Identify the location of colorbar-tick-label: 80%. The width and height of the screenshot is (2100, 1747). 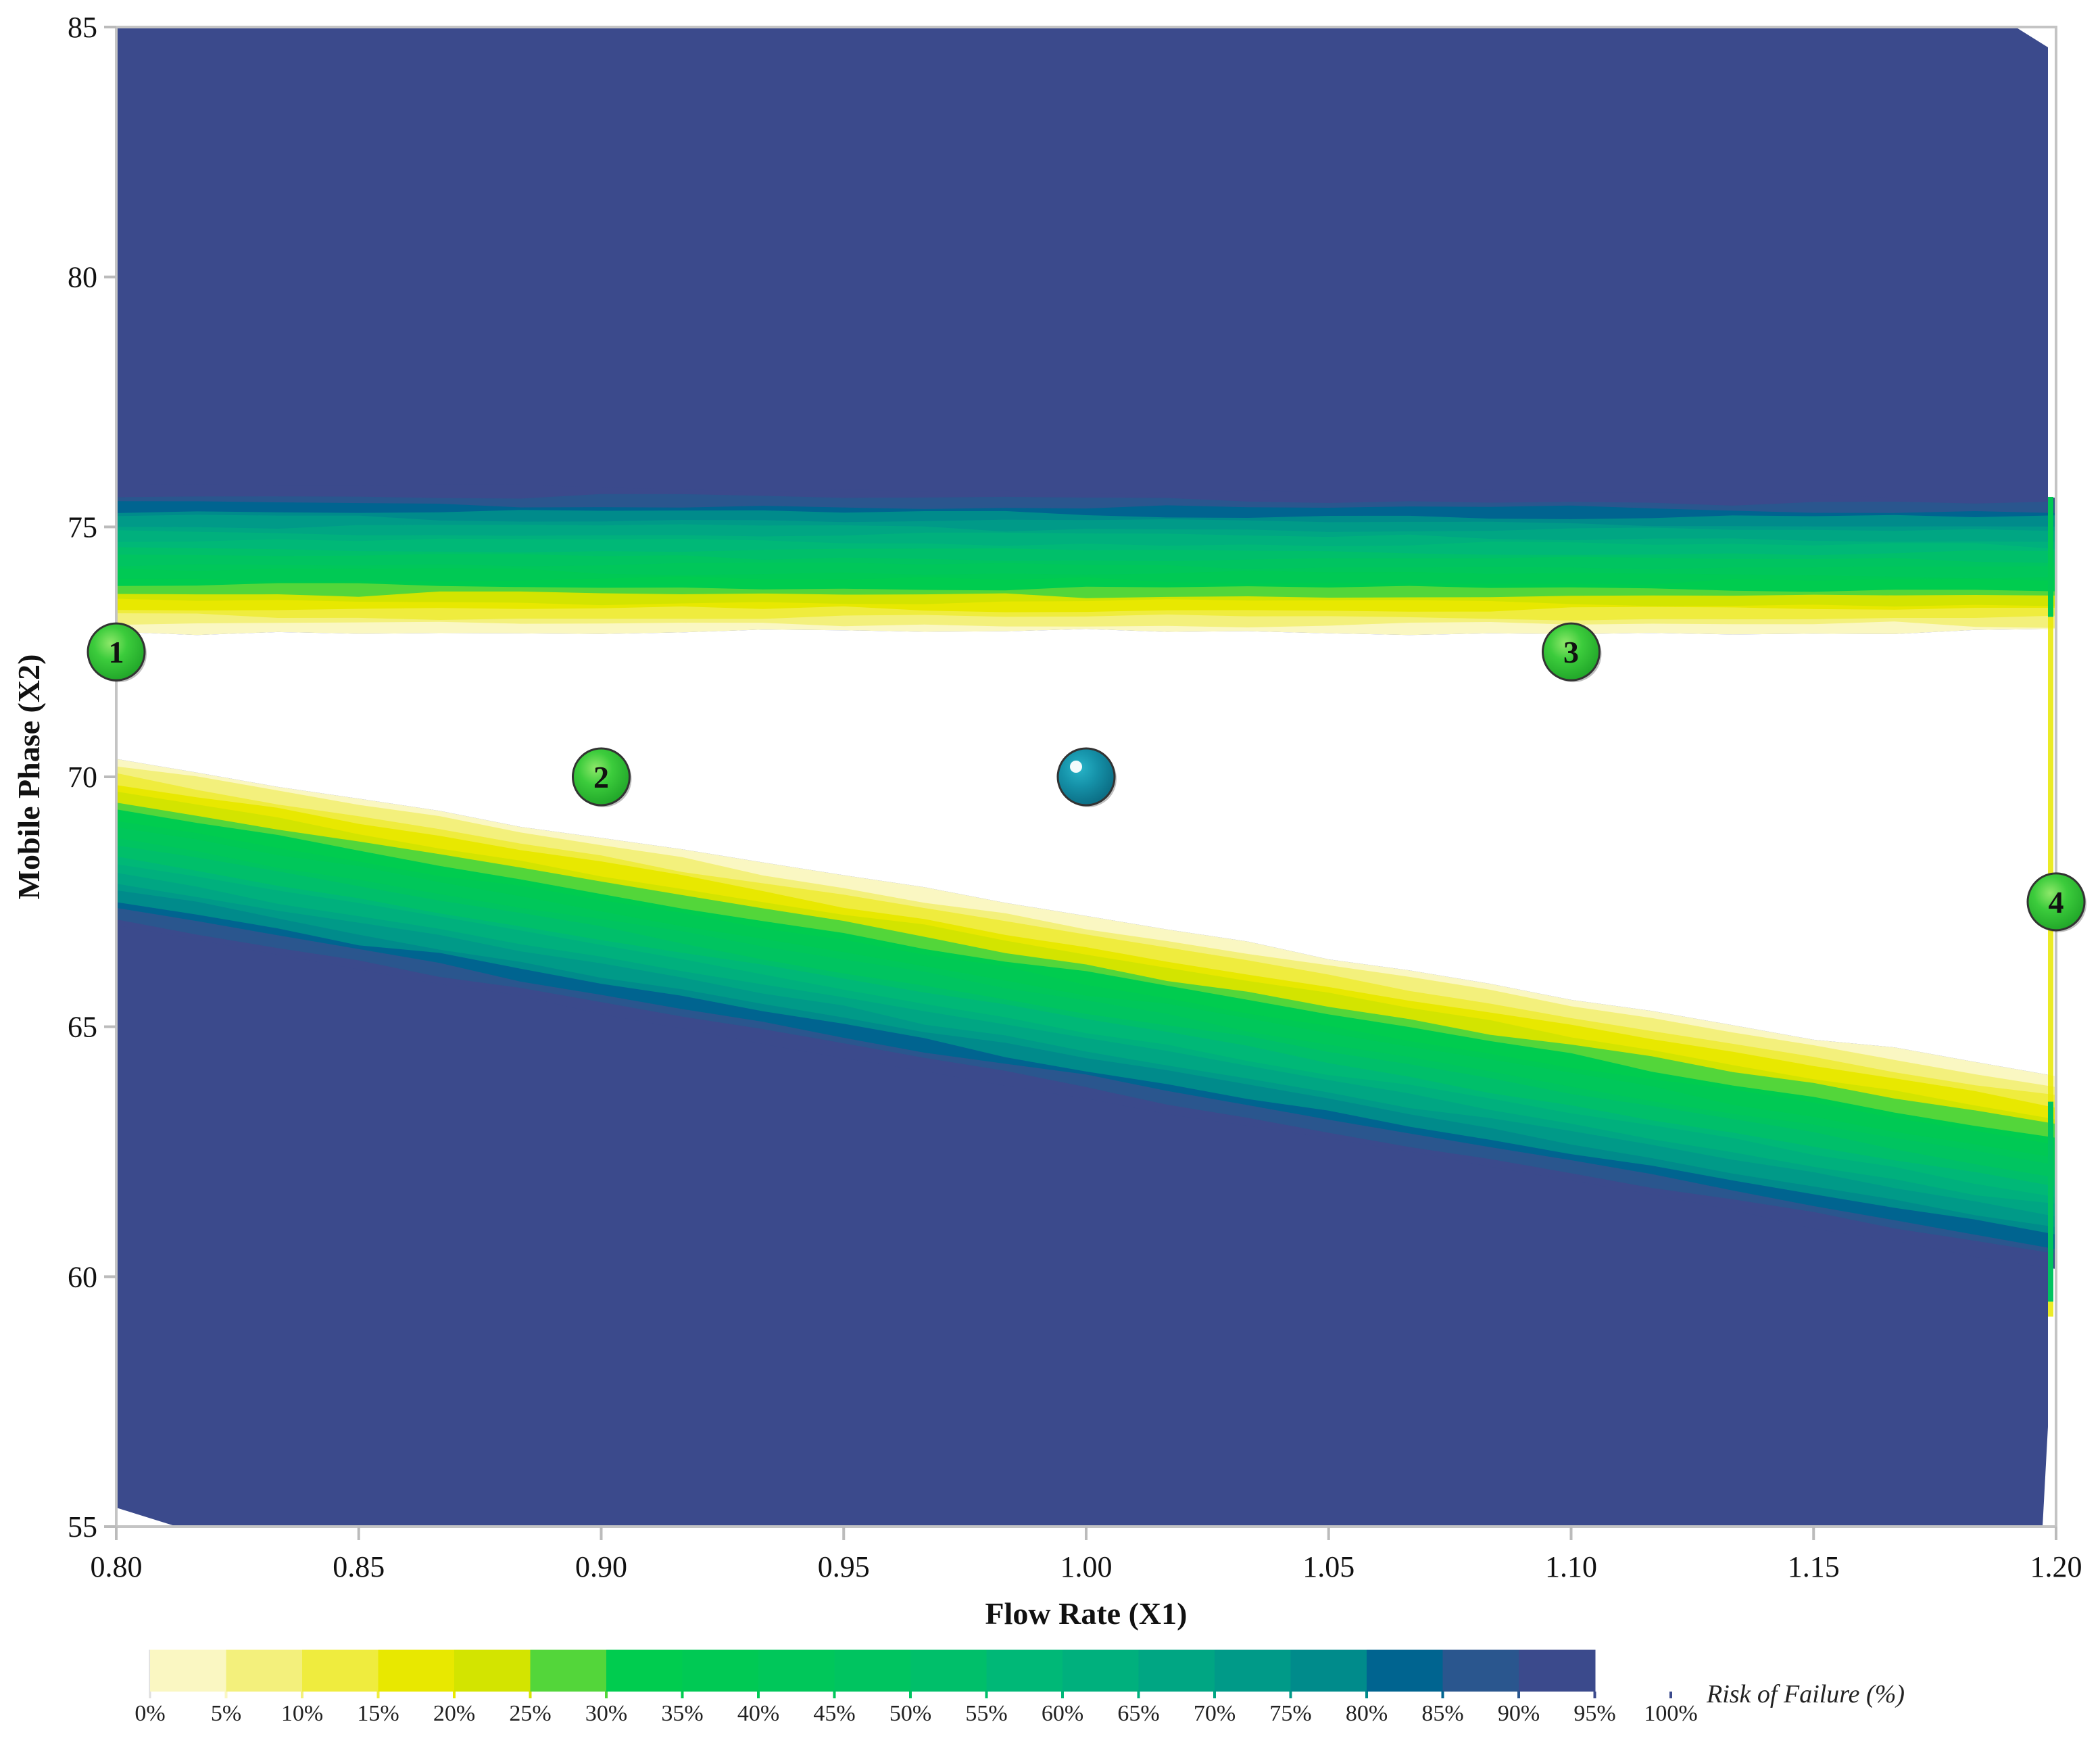
(1367, 1713).